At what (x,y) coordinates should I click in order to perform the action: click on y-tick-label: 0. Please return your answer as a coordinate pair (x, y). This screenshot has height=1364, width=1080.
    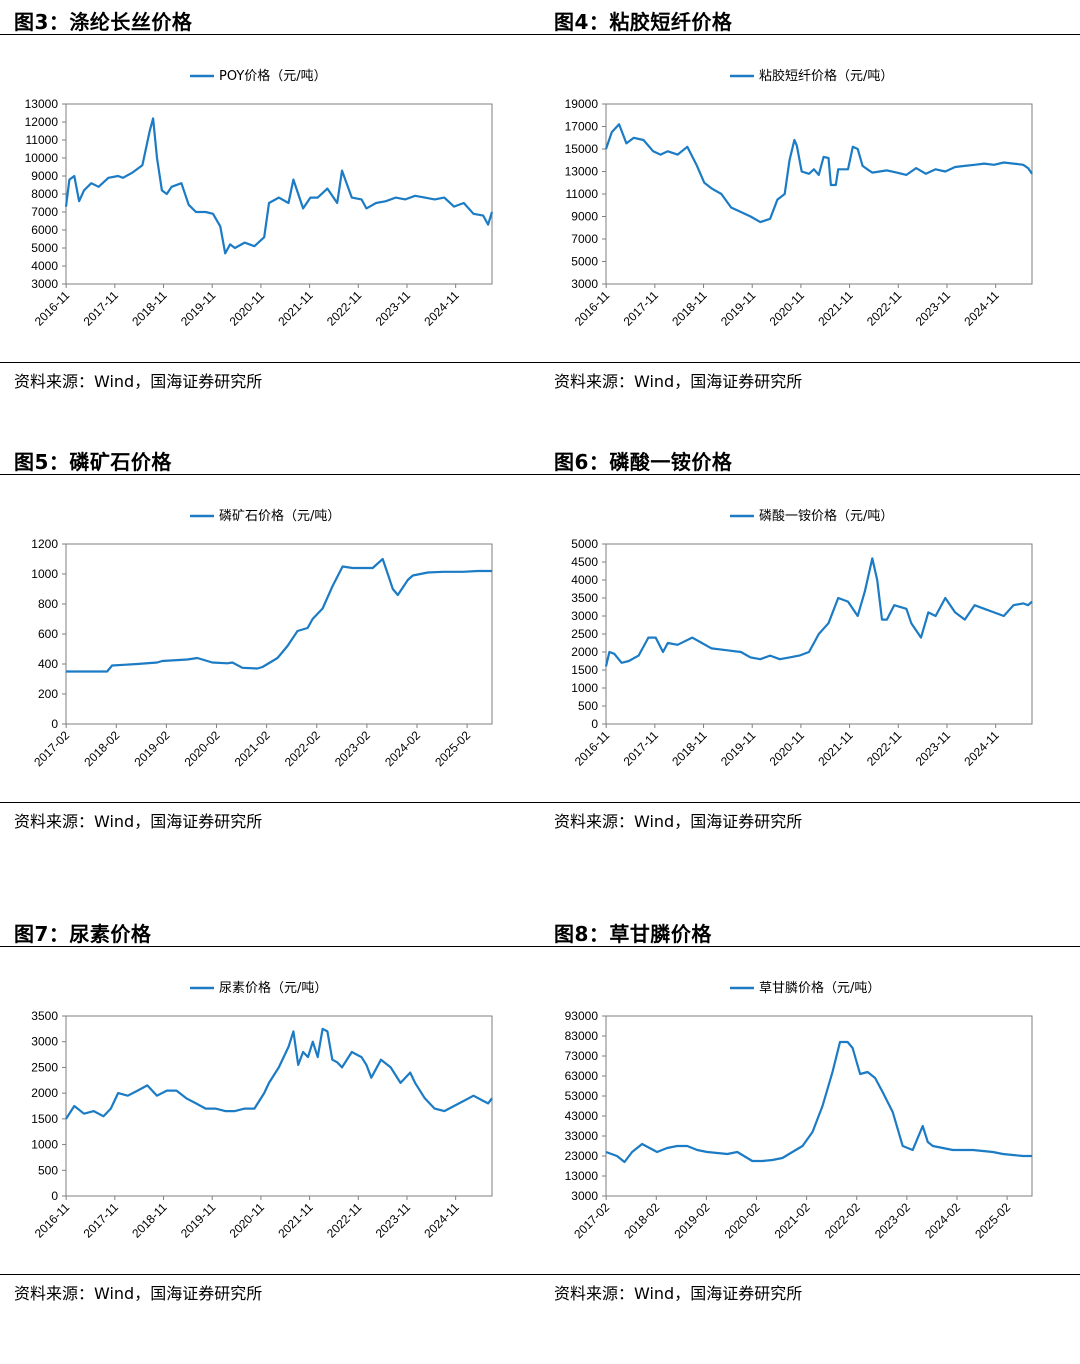
    Looking at the image, I should click on (54, 724).